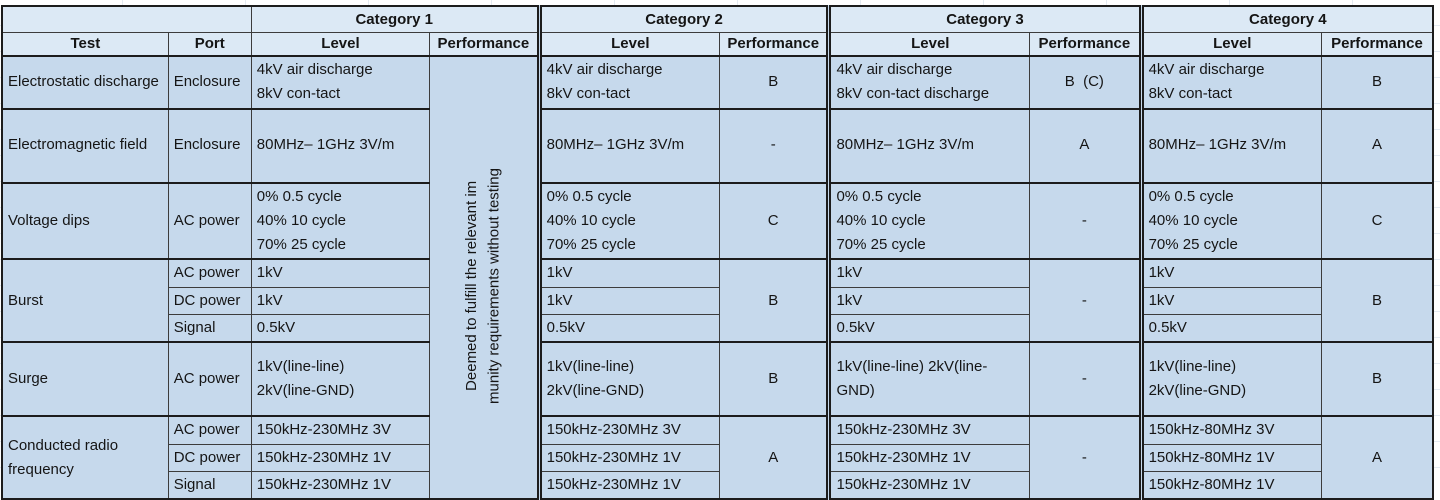 The image size is (1440, 500). What do you see at coordinates (1377, 44) in the screenshot?
I see `column-header-performance-4: Performance` at bounding box center [1377, 44].